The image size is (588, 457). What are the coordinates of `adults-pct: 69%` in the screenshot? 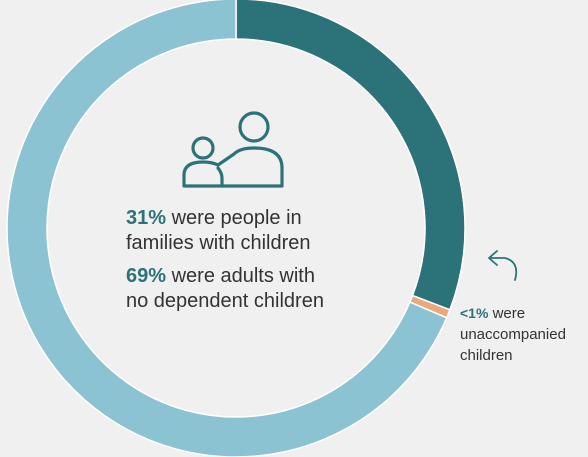 It's located at (146, 276).